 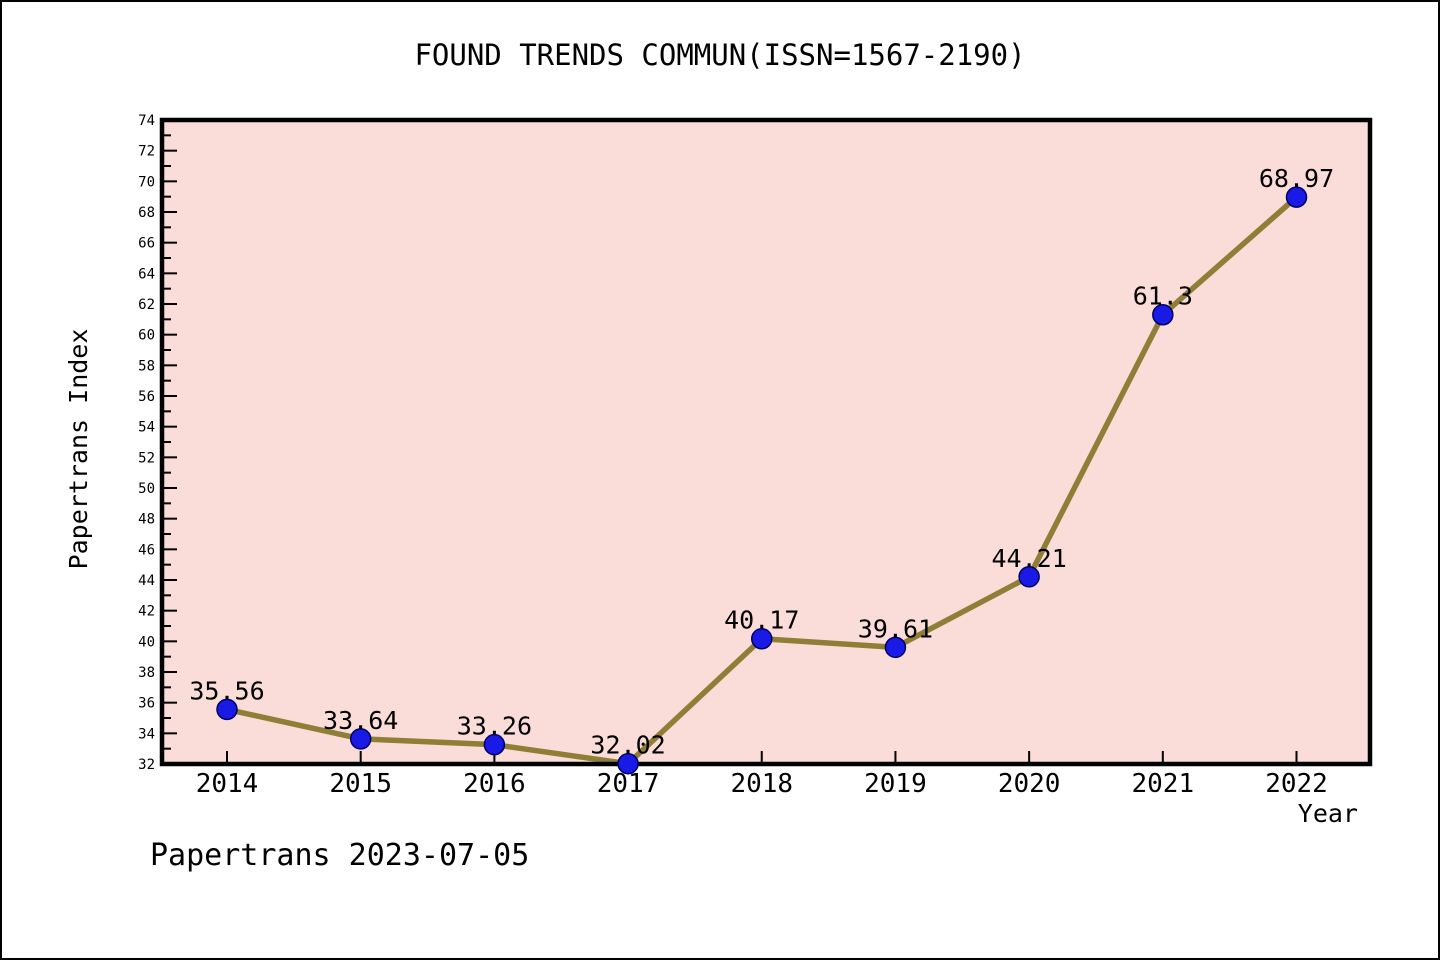 I want to click on point-label: 39.61, so click(x=895, y=628).